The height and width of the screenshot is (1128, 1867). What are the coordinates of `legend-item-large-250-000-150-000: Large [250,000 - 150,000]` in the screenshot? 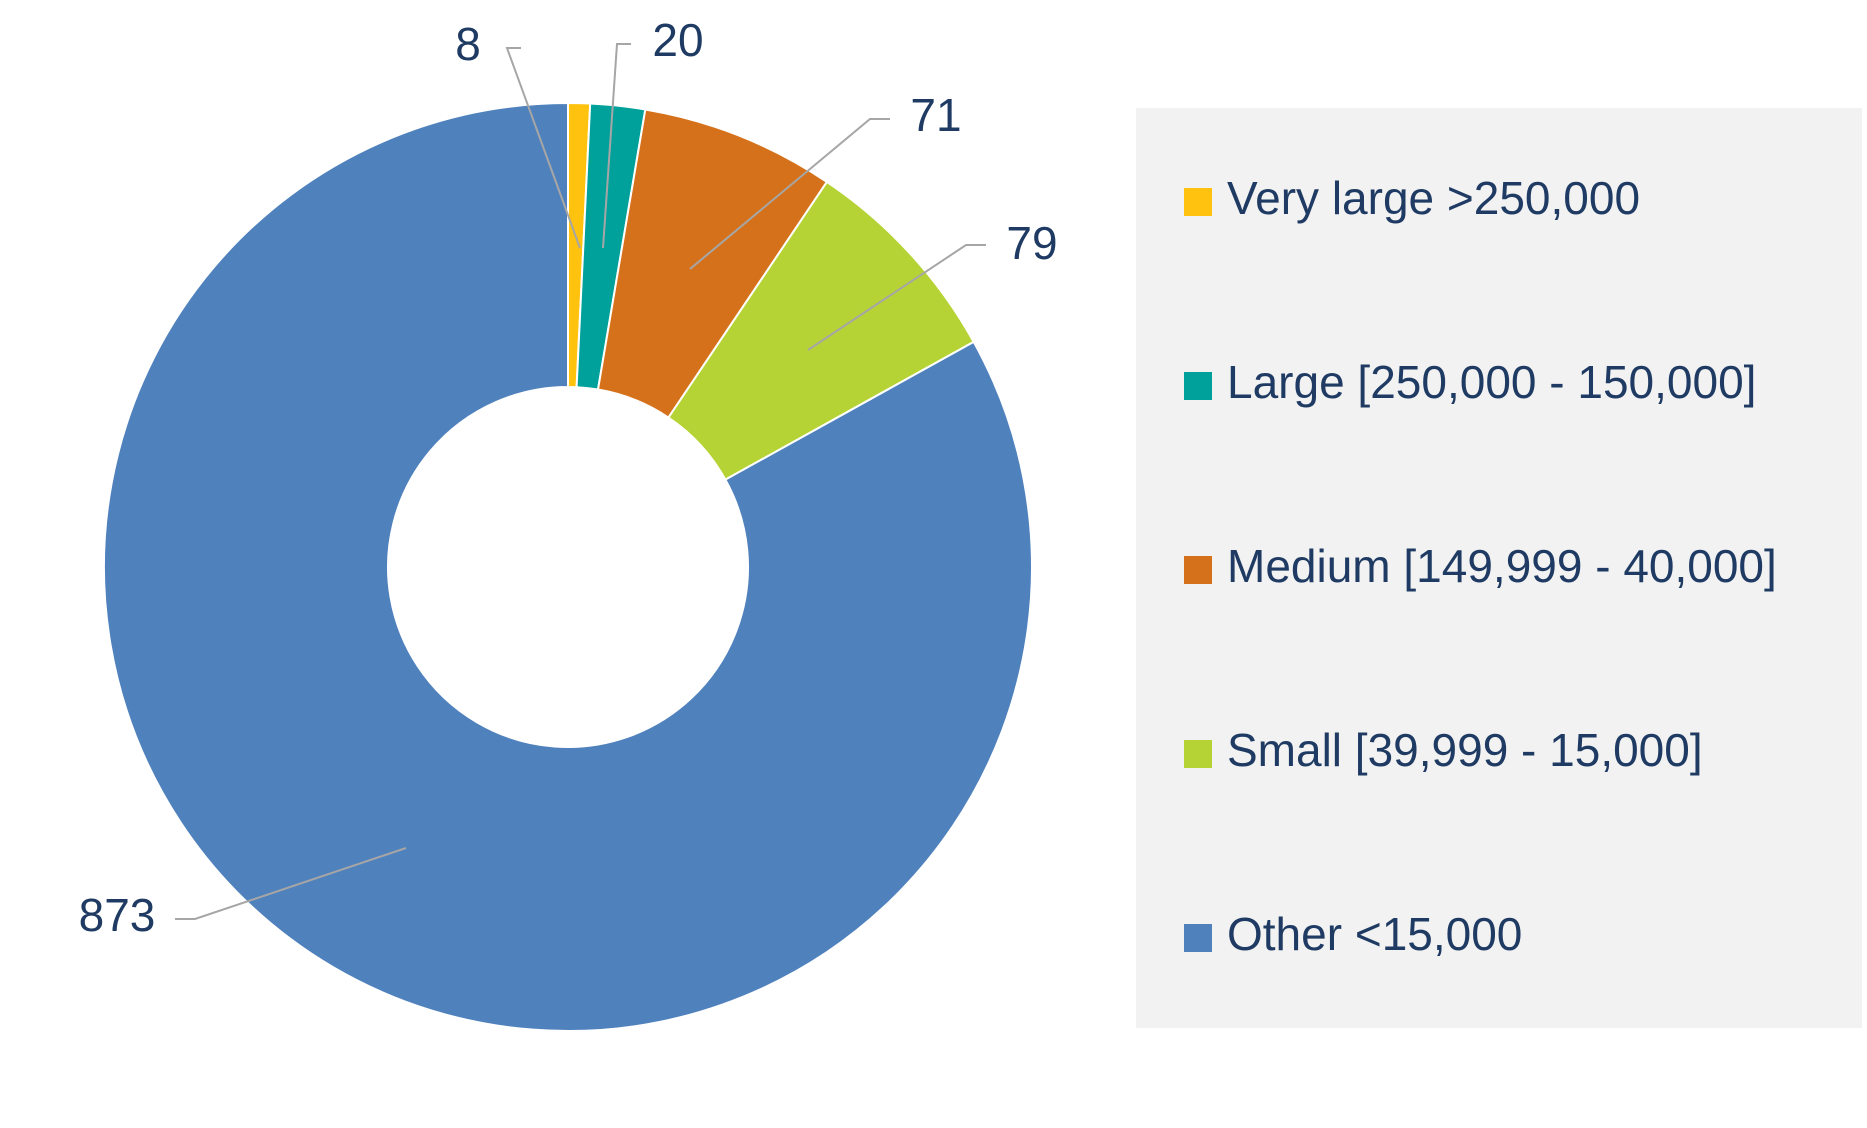 It's located at (1470, 382).